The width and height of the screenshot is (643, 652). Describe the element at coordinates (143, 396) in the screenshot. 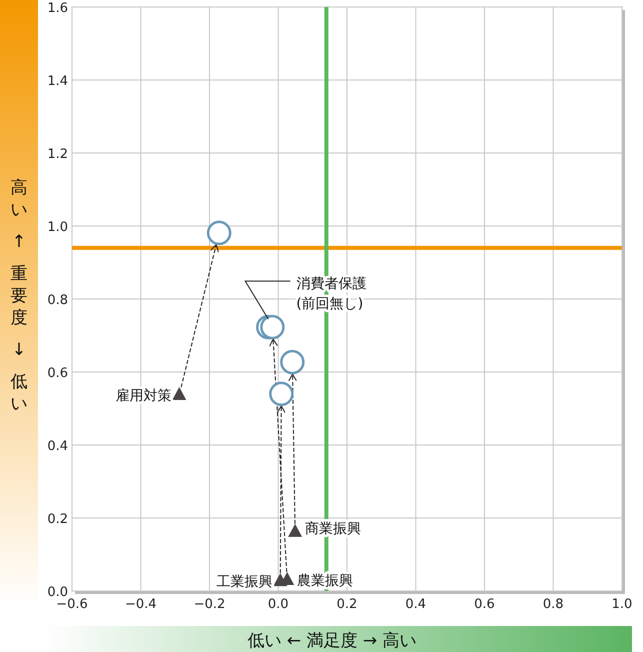

I see `annotation: 雇用対策` at that location.